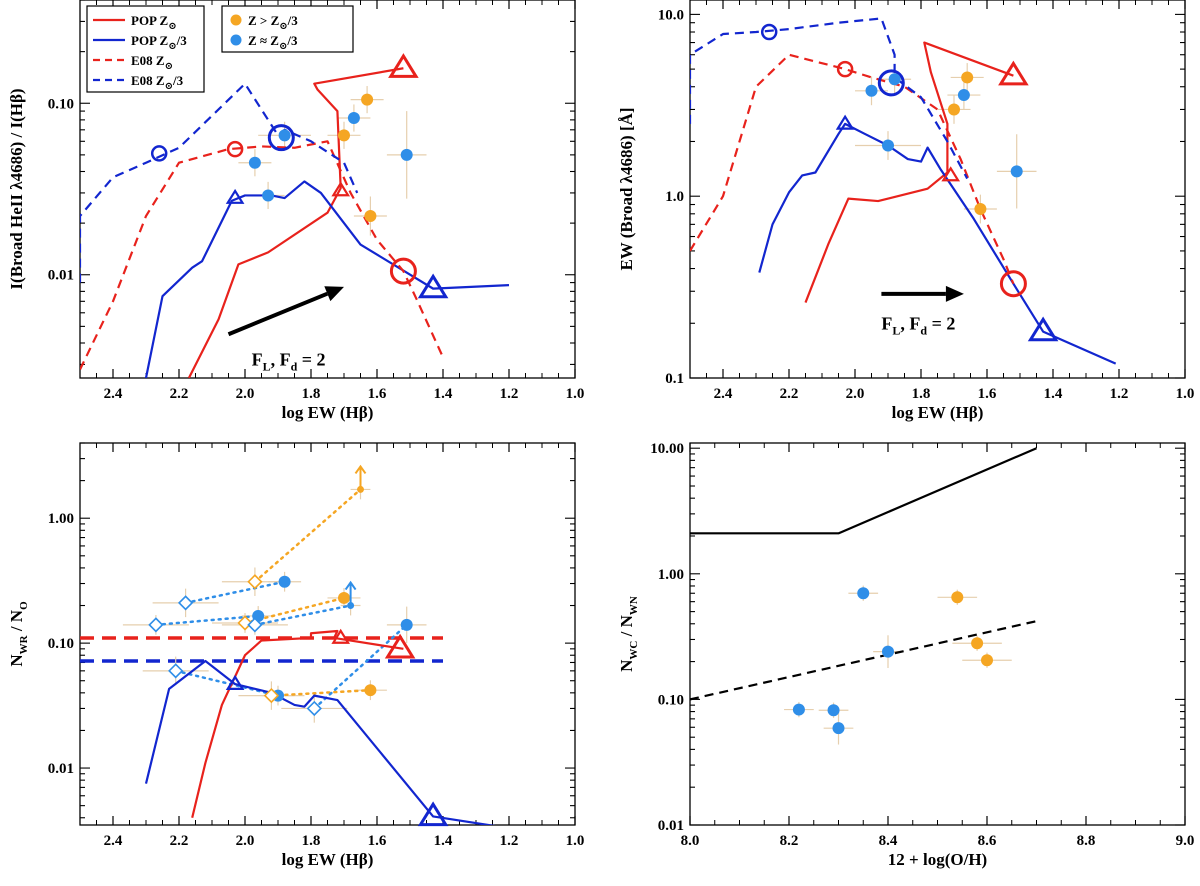 Image resolution: width=1200 pixels, height=886 pixels. Describe the element at coordinates (157, 82) in the screenshot. I see `legend-label: E08 Z⊙/3` at that location.